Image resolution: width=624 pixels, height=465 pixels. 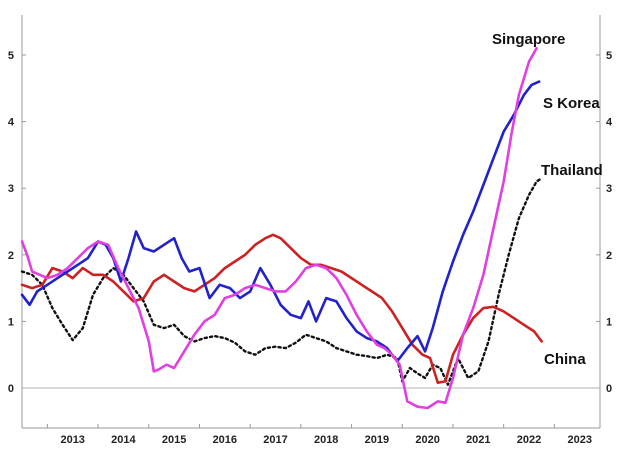 I want to click on y-tick-label-right: 4, so click(x=609, y=123).